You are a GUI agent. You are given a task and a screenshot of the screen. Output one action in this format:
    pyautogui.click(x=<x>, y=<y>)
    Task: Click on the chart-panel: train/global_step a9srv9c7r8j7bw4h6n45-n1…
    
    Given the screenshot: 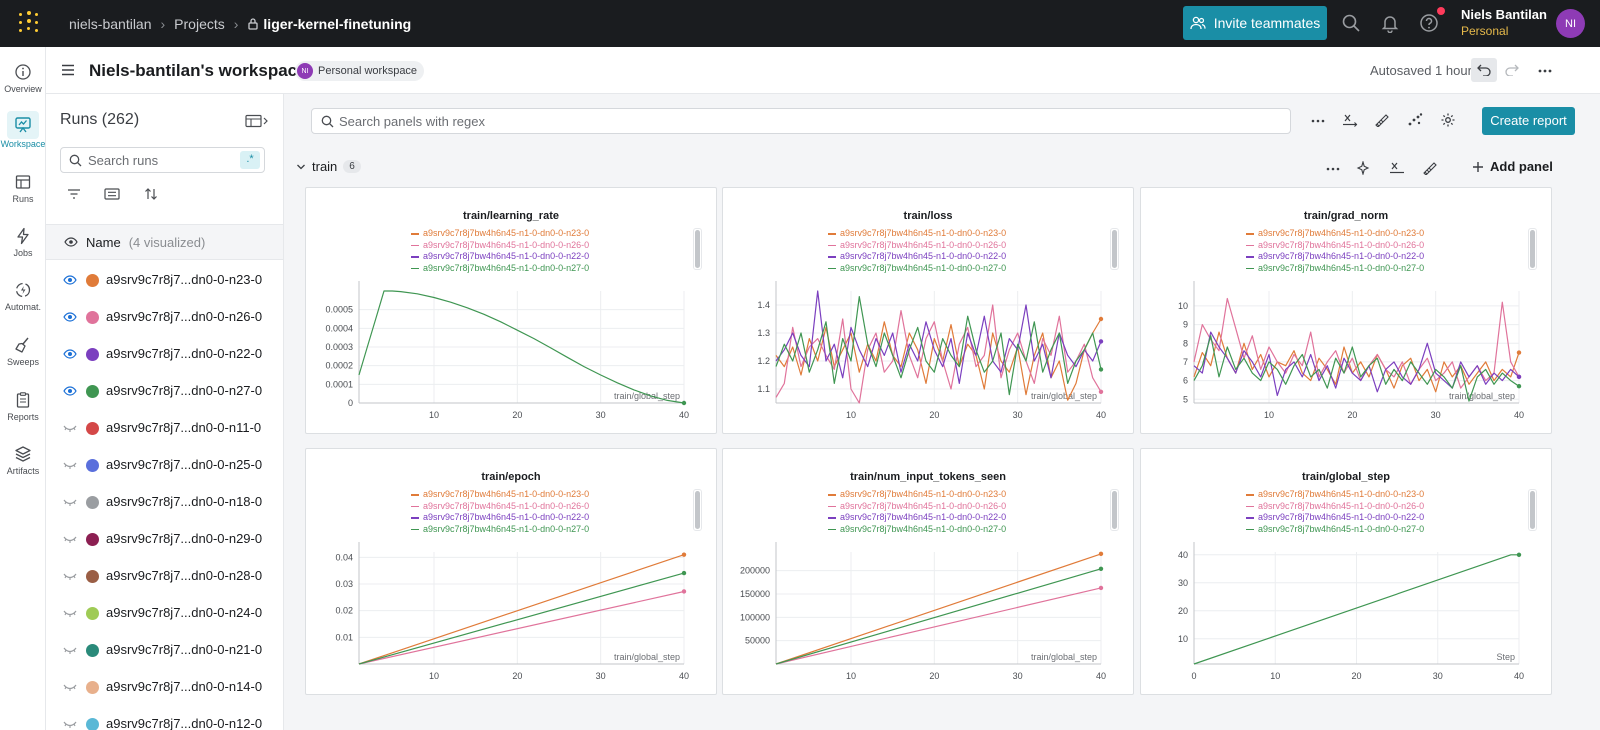 What is the action you would take?
    pyautogui.click(x=1346, y=571)
    